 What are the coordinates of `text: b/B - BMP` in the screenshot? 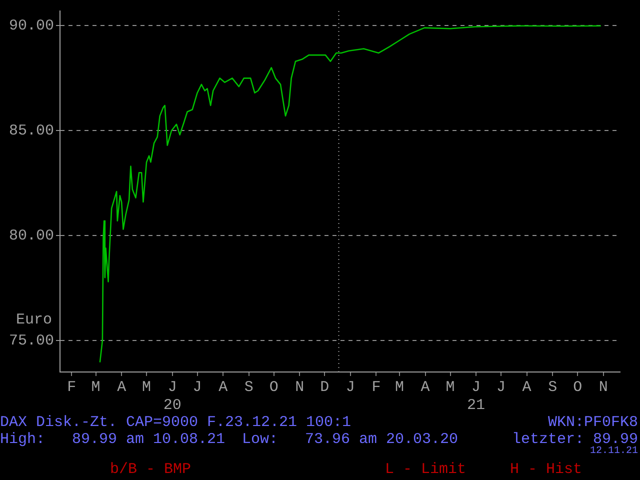 It's located at (151, 469).